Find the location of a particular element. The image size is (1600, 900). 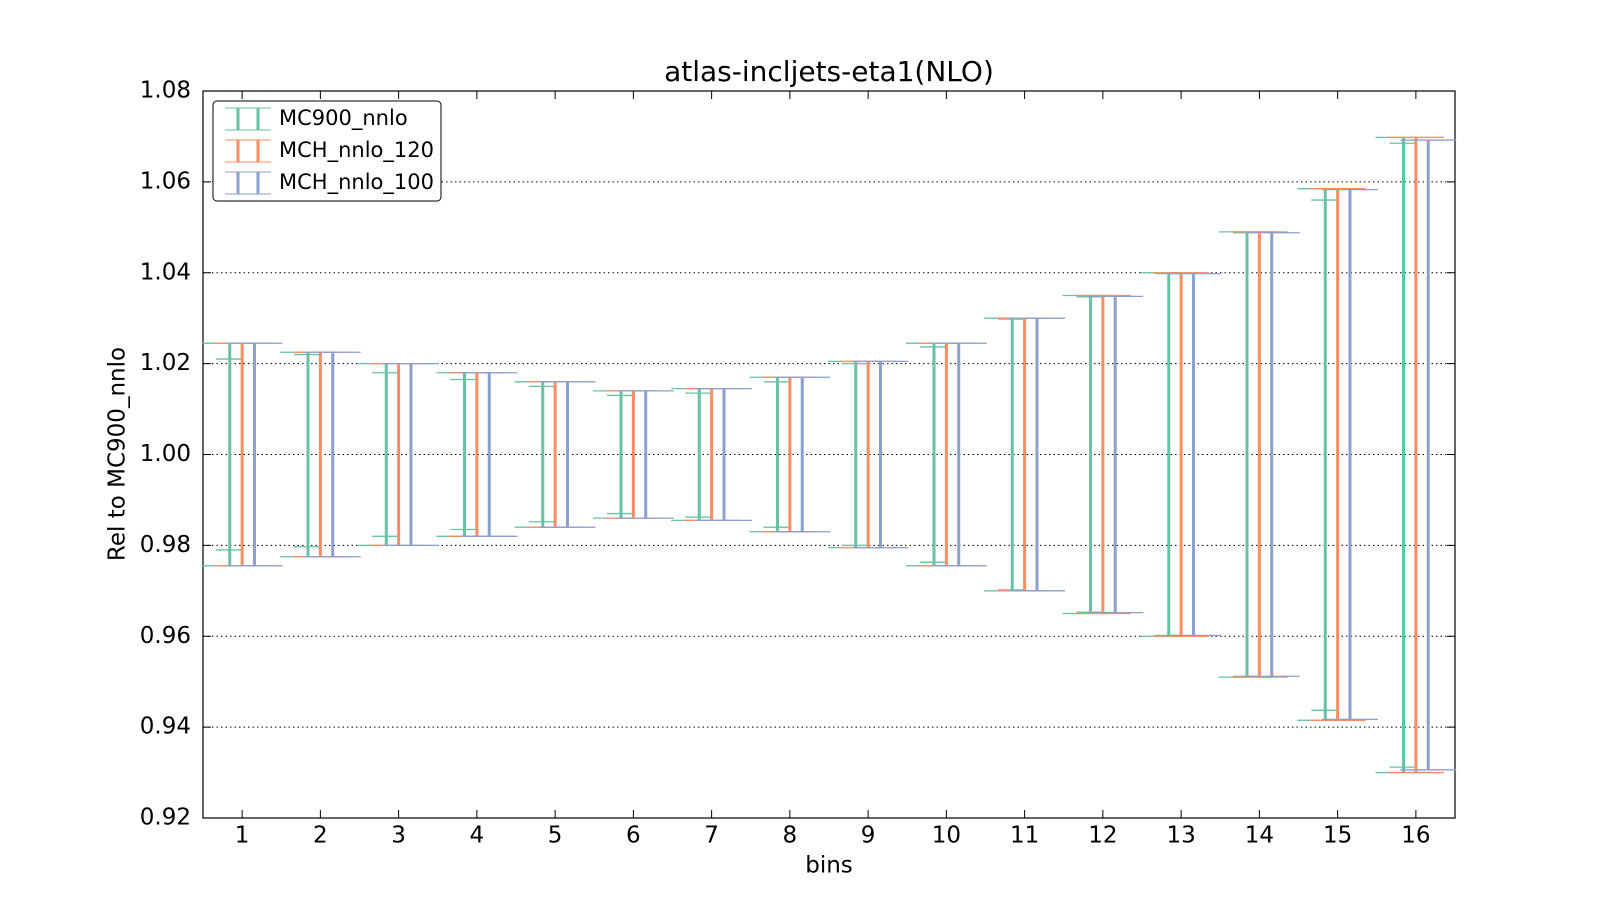

x-tick-label: 15 is located at coordinates (1337, 836).